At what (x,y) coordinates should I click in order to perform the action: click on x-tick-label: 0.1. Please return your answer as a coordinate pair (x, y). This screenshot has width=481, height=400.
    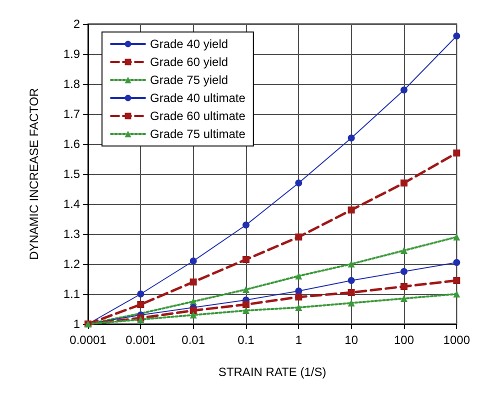
    Looking at the image, I should click on (246, 340).